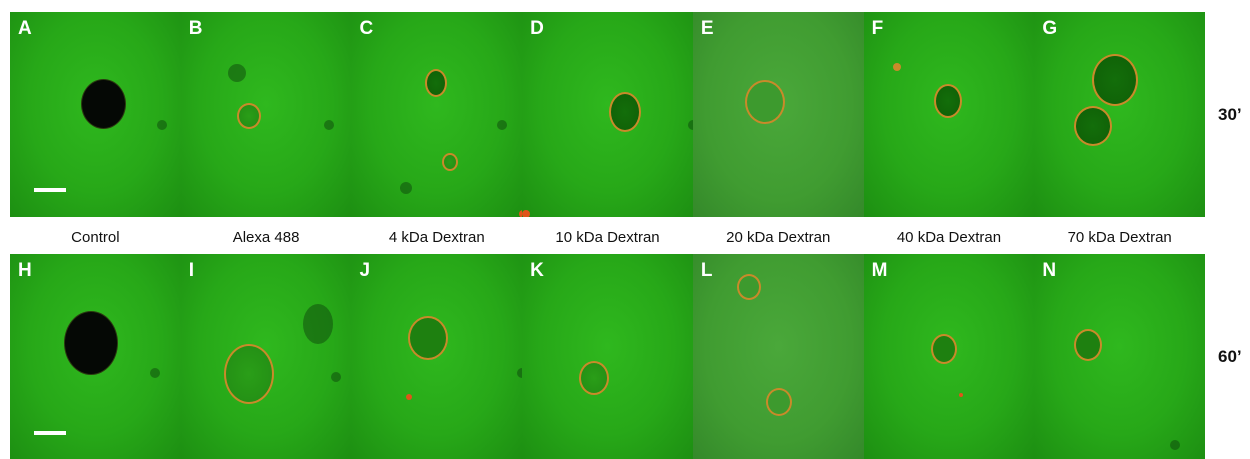 The width and height of the screenshot is (1250, 459). What do you see at coordinates (1050, 28) in the screenshot?
I see `panel-label: G` at bounding box center [1050, 28].